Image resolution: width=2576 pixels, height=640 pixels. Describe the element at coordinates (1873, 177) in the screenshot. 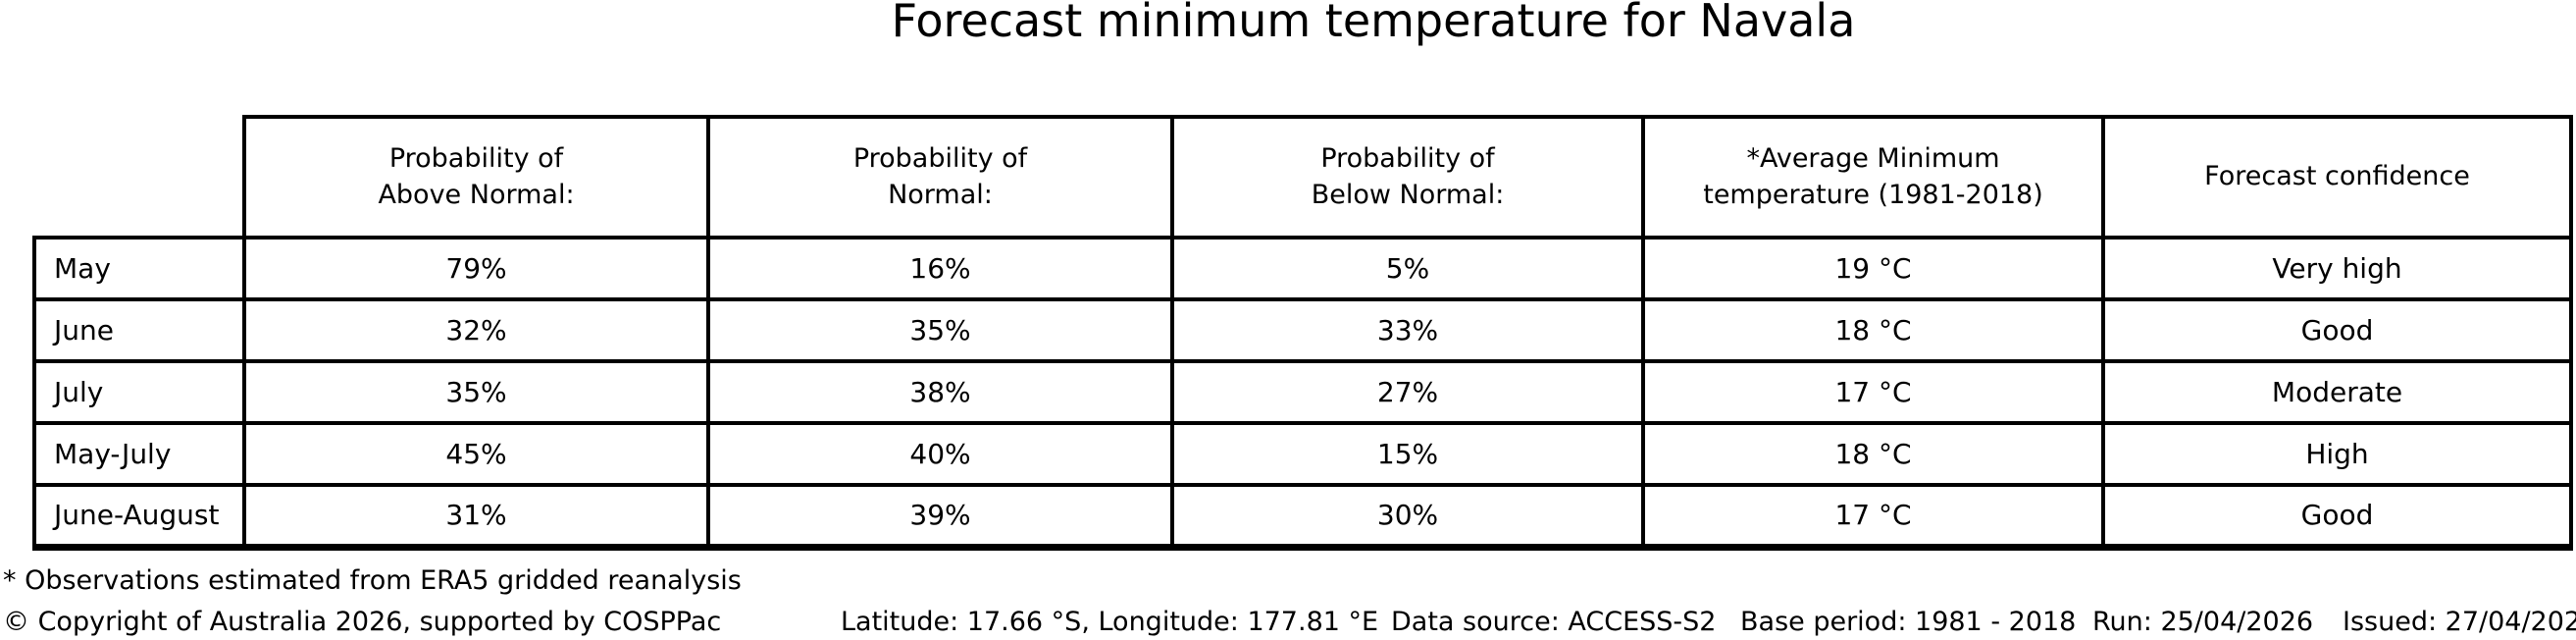

I see `header-avg-min-temp: *Average Minimum temperature (1981-2018)` at that location.